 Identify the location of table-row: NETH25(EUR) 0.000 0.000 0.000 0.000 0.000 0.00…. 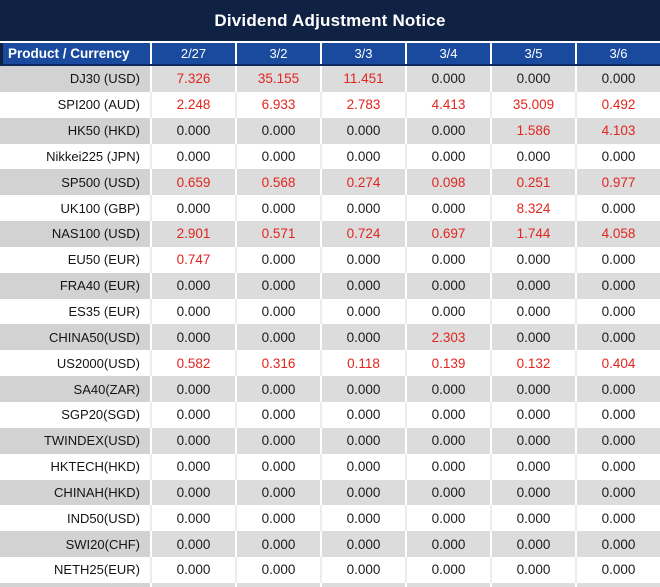
(330, 570).